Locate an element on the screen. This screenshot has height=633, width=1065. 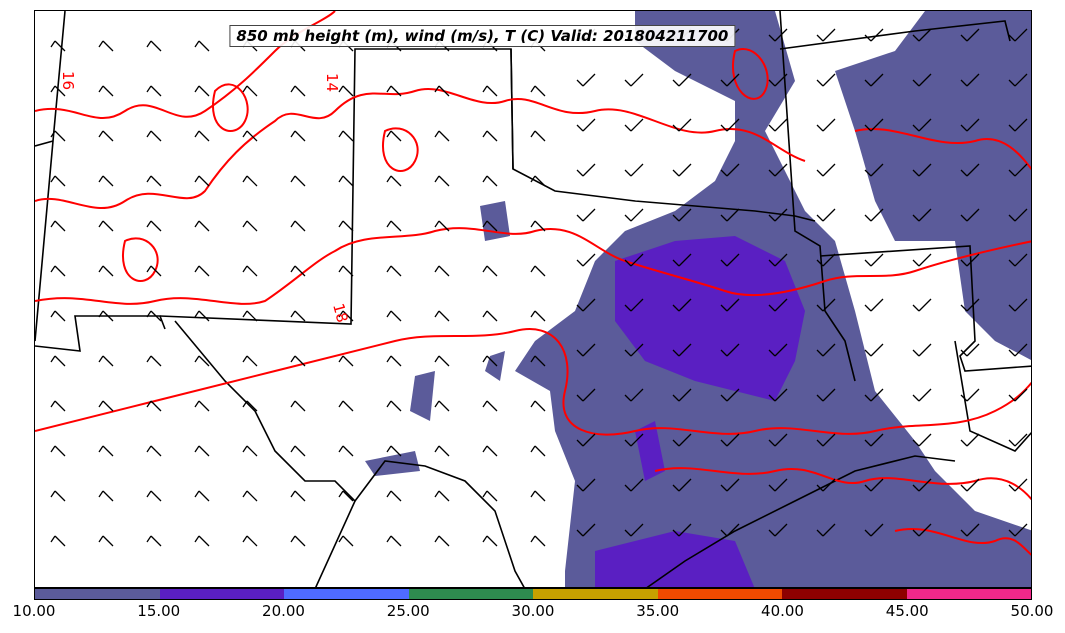
colorbar is located at coordinates (533, 594).